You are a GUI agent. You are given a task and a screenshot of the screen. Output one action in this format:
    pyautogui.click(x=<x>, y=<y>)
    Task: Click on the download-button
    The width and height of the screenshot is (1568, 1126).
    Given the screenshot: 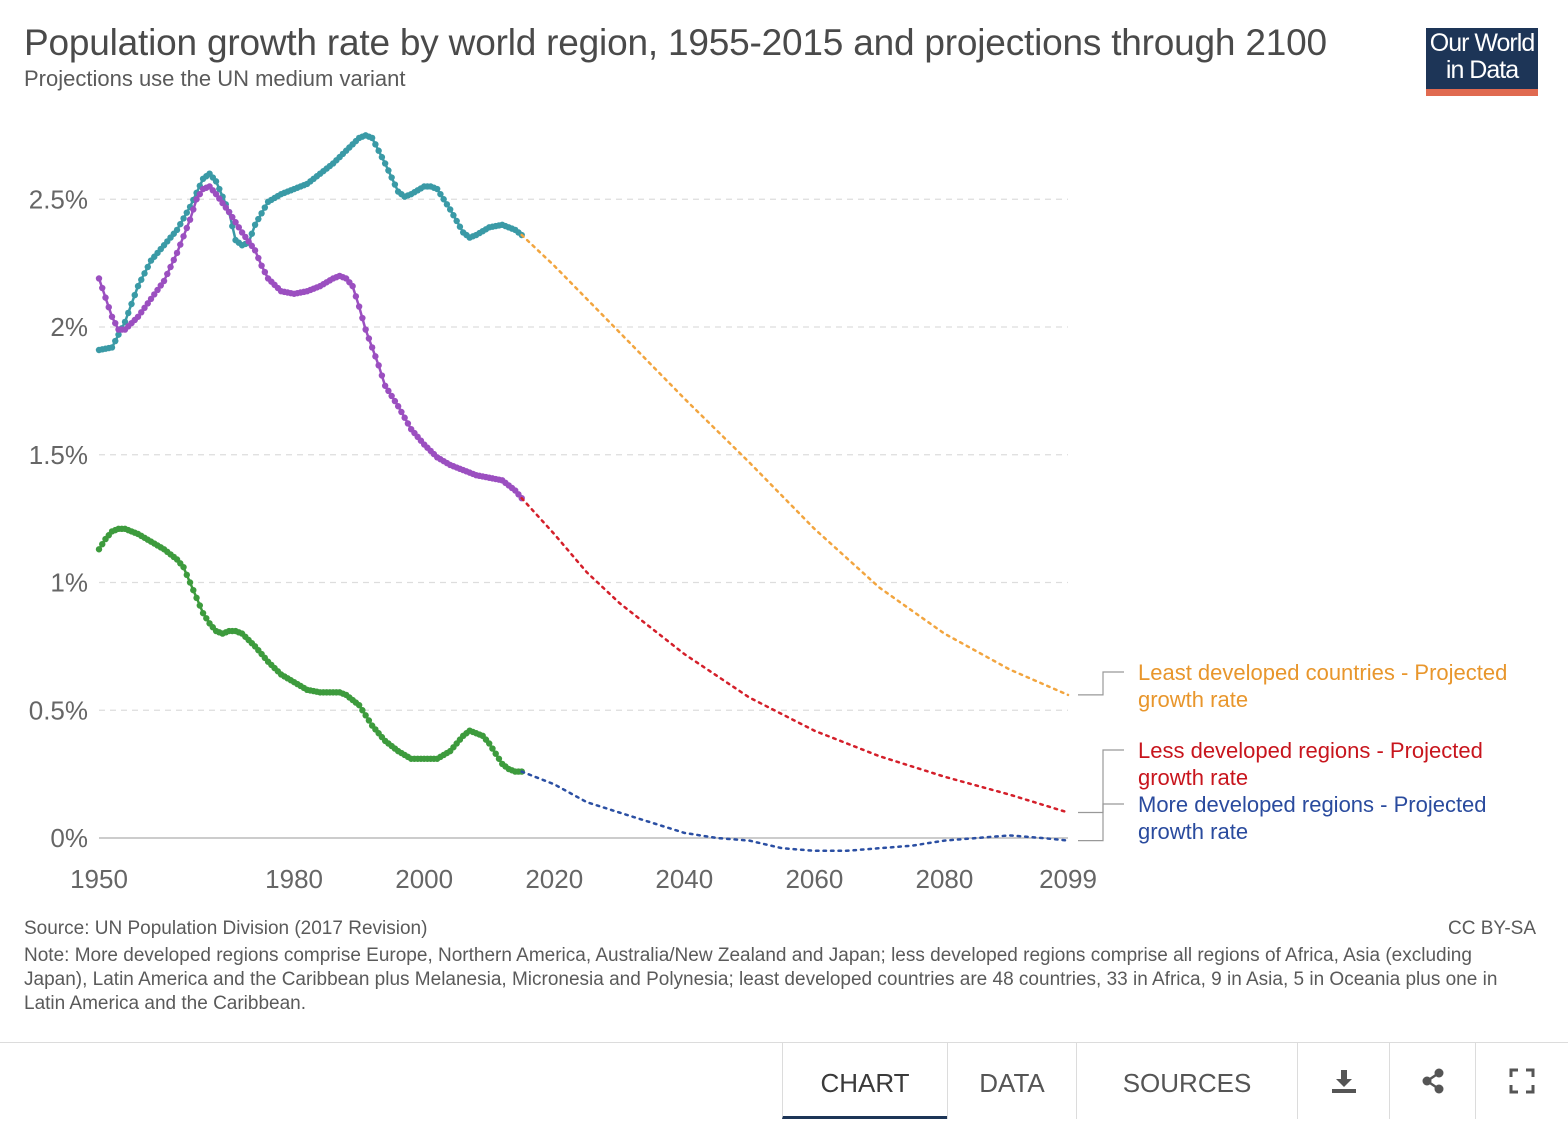 What is the action you would take?
    pyautogui.click(x=1343, y=1081)
    